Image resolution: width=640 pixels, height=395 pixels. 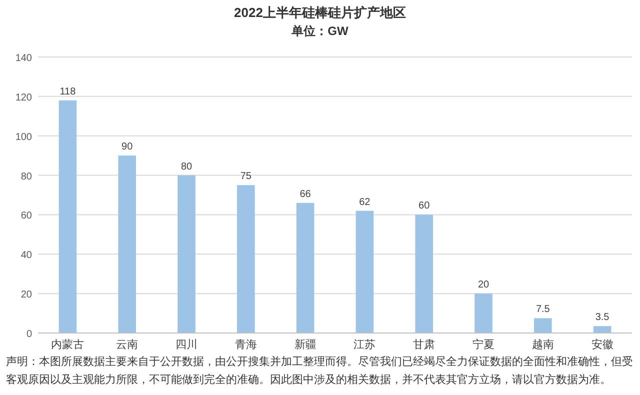 I want to click on text: 声明：本图所展数据主要来自于公开数据，由公开搜集并加工整理而得。尽管我们已经竭尽全力保证数据的全面性和准确性，但受客观原因以及主观能力所限，不可能做到完全的准确。因此图中涉及的相关数据，并不代表其官方立场，请以官方数据为准。, so click(x=320, y=371).